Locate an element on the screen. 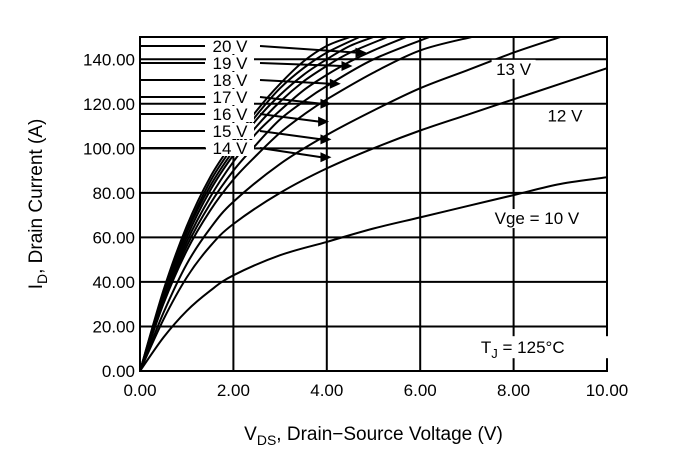  y-axis-title: ID, Drain Current (A) is located at coordinates (38, 204).